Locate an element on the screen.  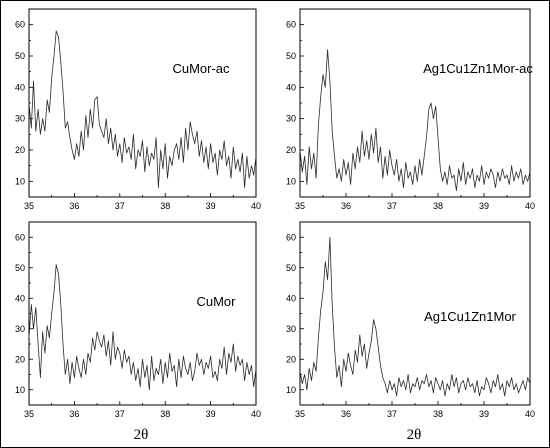
sample-label: CuMor is located at coordinates (216, 301).